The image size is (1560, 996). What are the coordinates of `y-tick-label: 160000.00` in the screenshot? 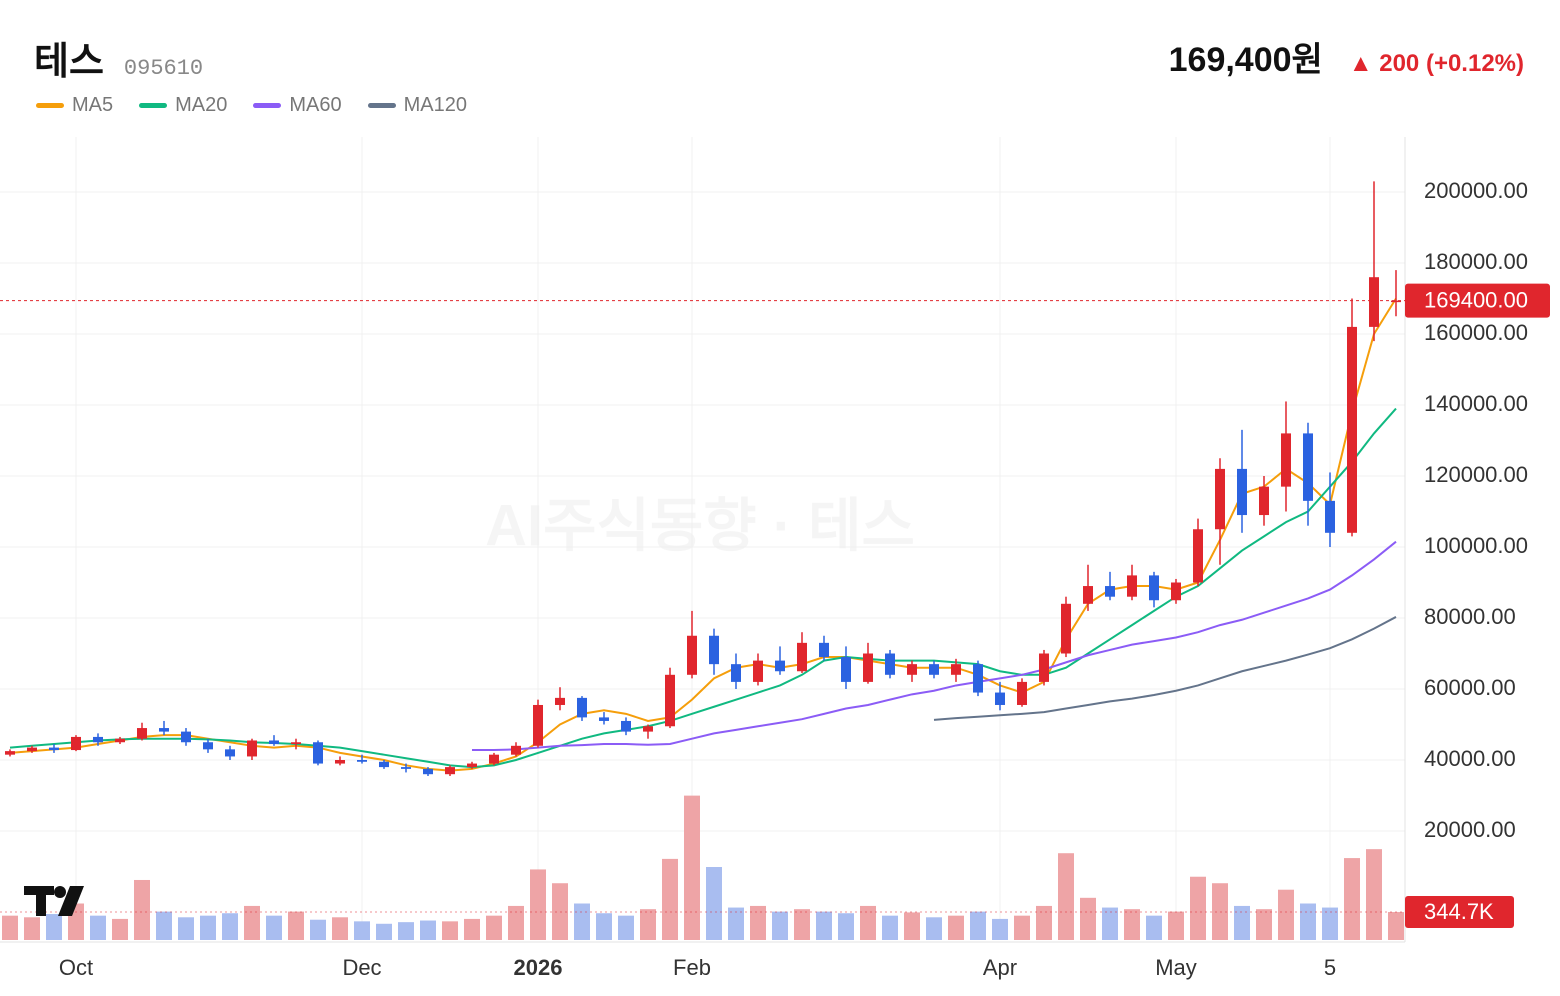 It's located at (1476, 332).